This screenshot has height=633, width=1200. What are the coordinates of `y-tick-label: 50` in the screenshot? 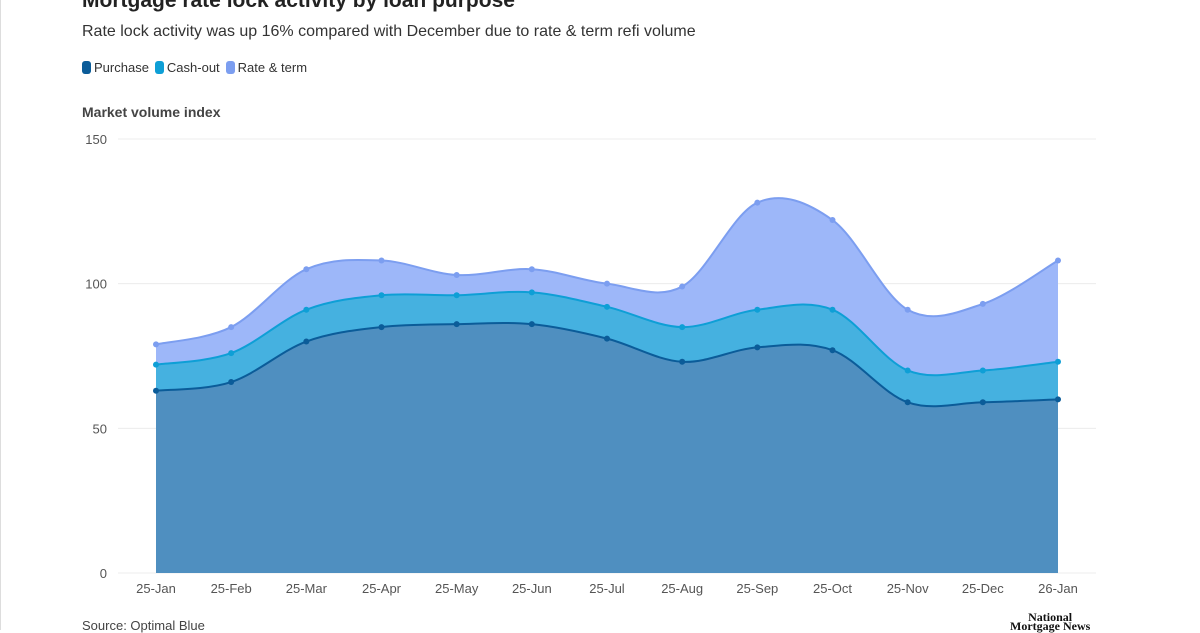 It's located at (100, 428).